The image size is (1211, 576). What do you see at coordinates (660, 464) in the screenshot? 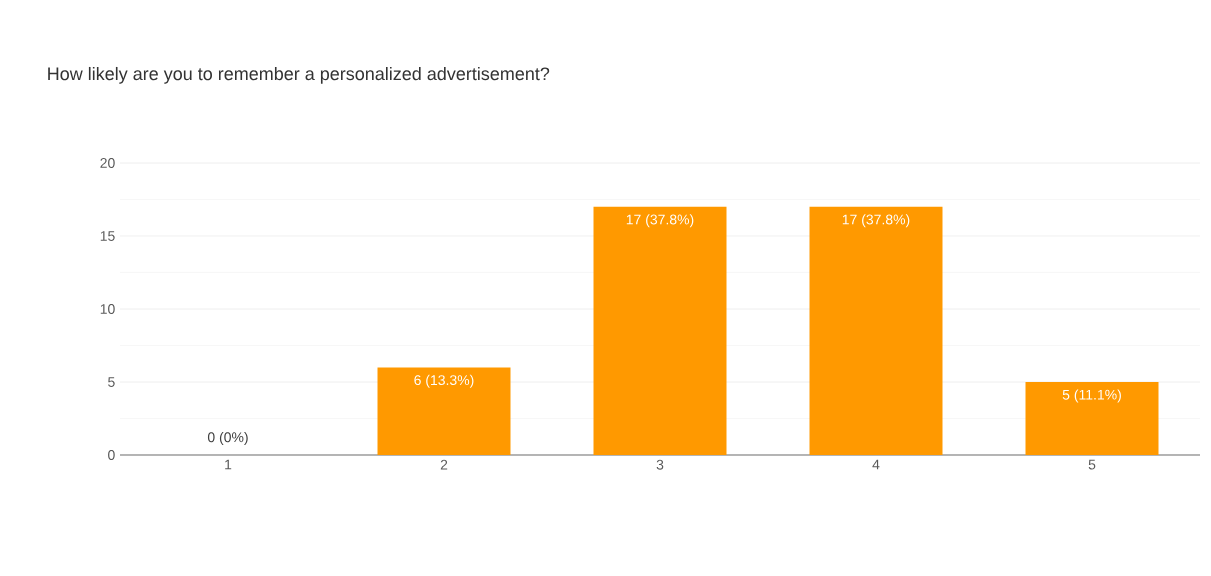
I see `x-tick-label: 3` at bounding box center [660, 464].